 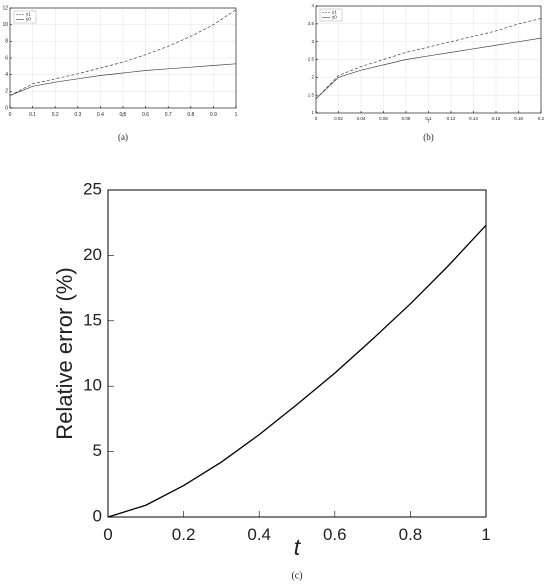 I want to click on y-tick-label: 12, so click(x=5, y=8).